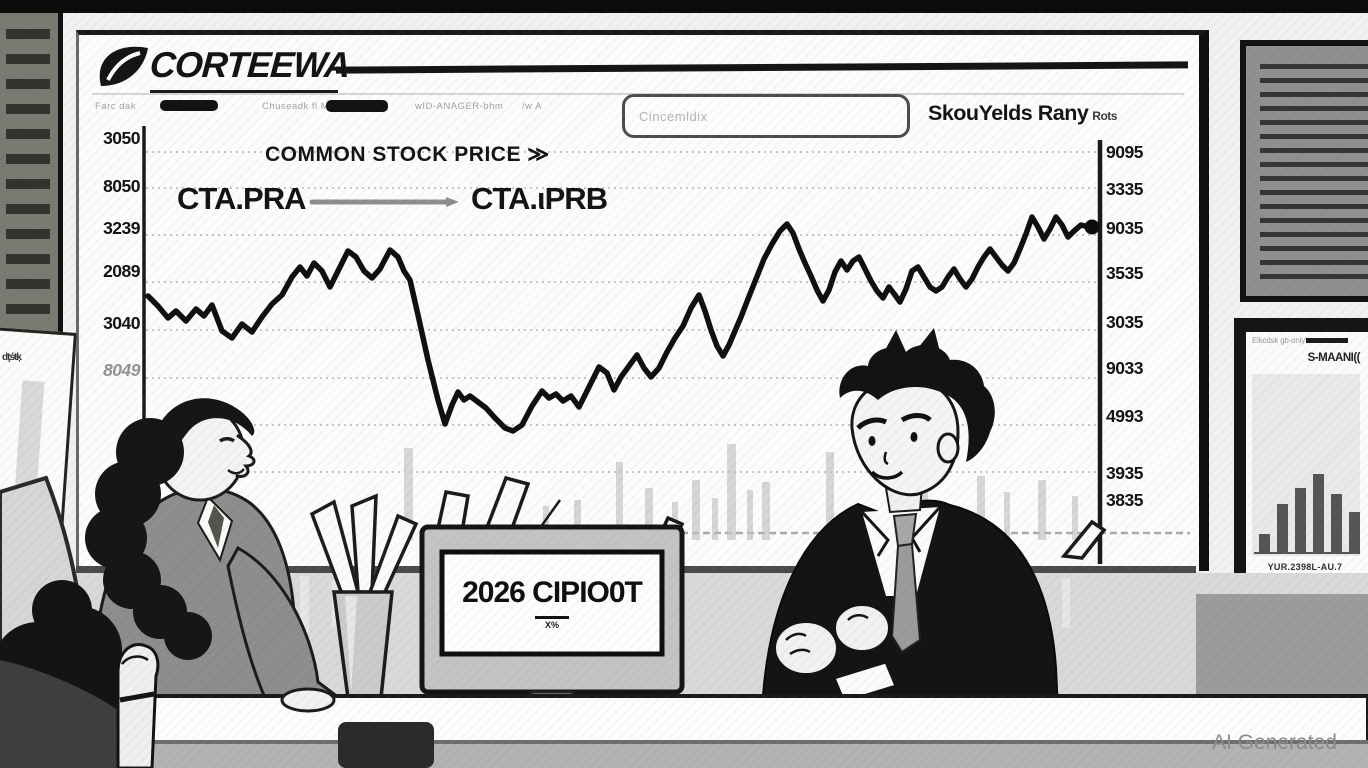 The image size is (1368, 768). I want to click on search-input: Cincemldix, so click(766, 116).